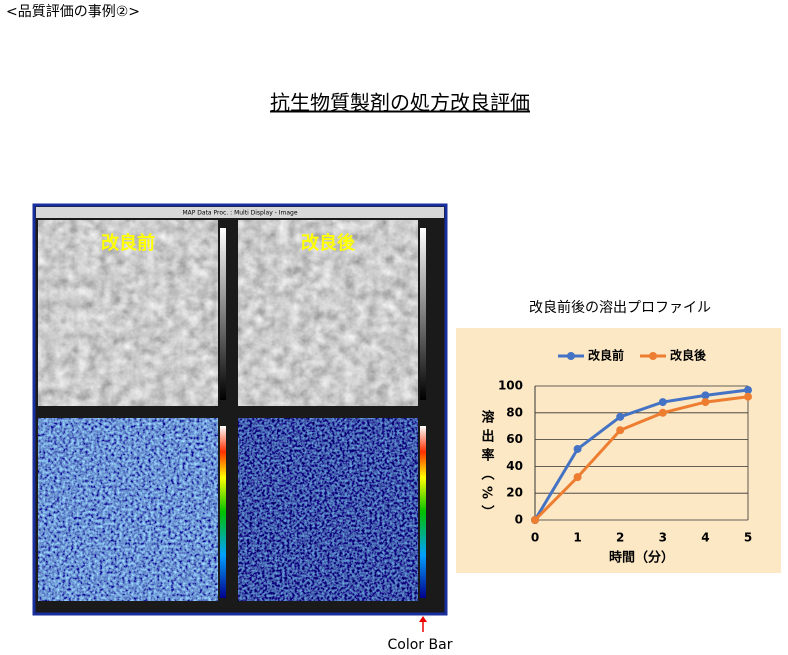 The height and width of the screenshot is (655, 788). Describe the element at coordinates (73, 12) in the screenshot. I see `header-label: <品質評価の事例②>` at that location.